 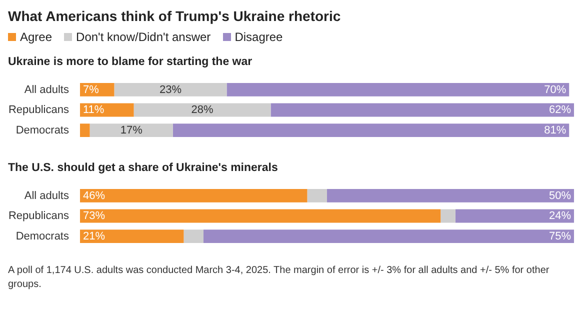 What do you see at coordinates (555, 130) in the screenshot?
I see `data-label: 81%` at bounding box center [555, 130].